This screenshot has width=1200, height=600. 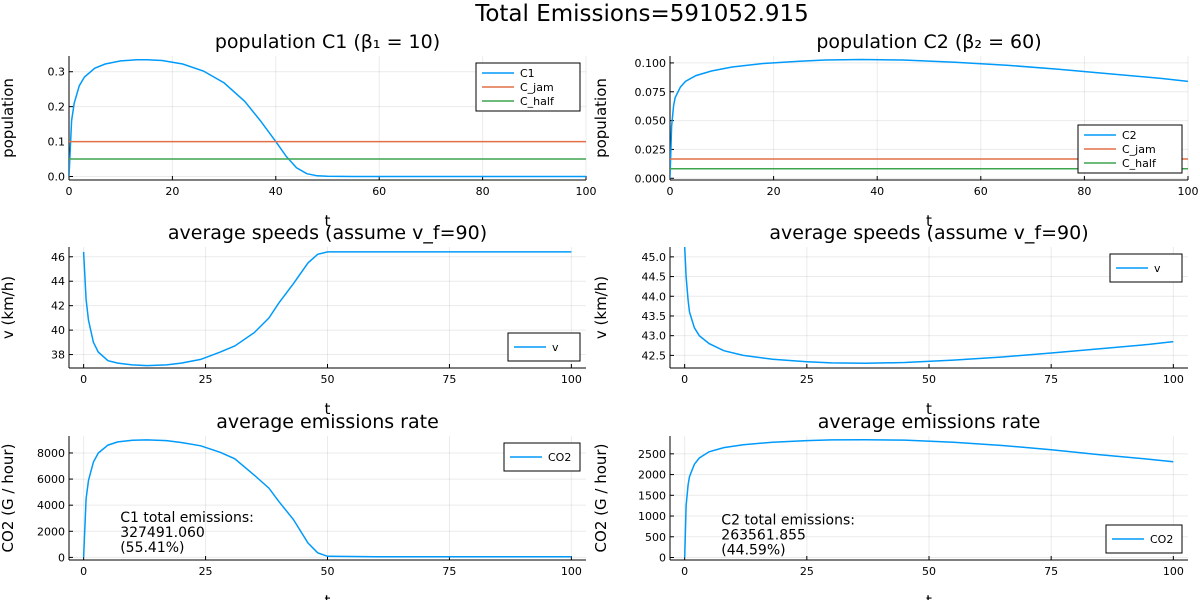 What do you see at coordinates (652, 495) in the screenshot?
I see `c2_emis-ytick-label-3: 1500` at bounding box center [652, 495].